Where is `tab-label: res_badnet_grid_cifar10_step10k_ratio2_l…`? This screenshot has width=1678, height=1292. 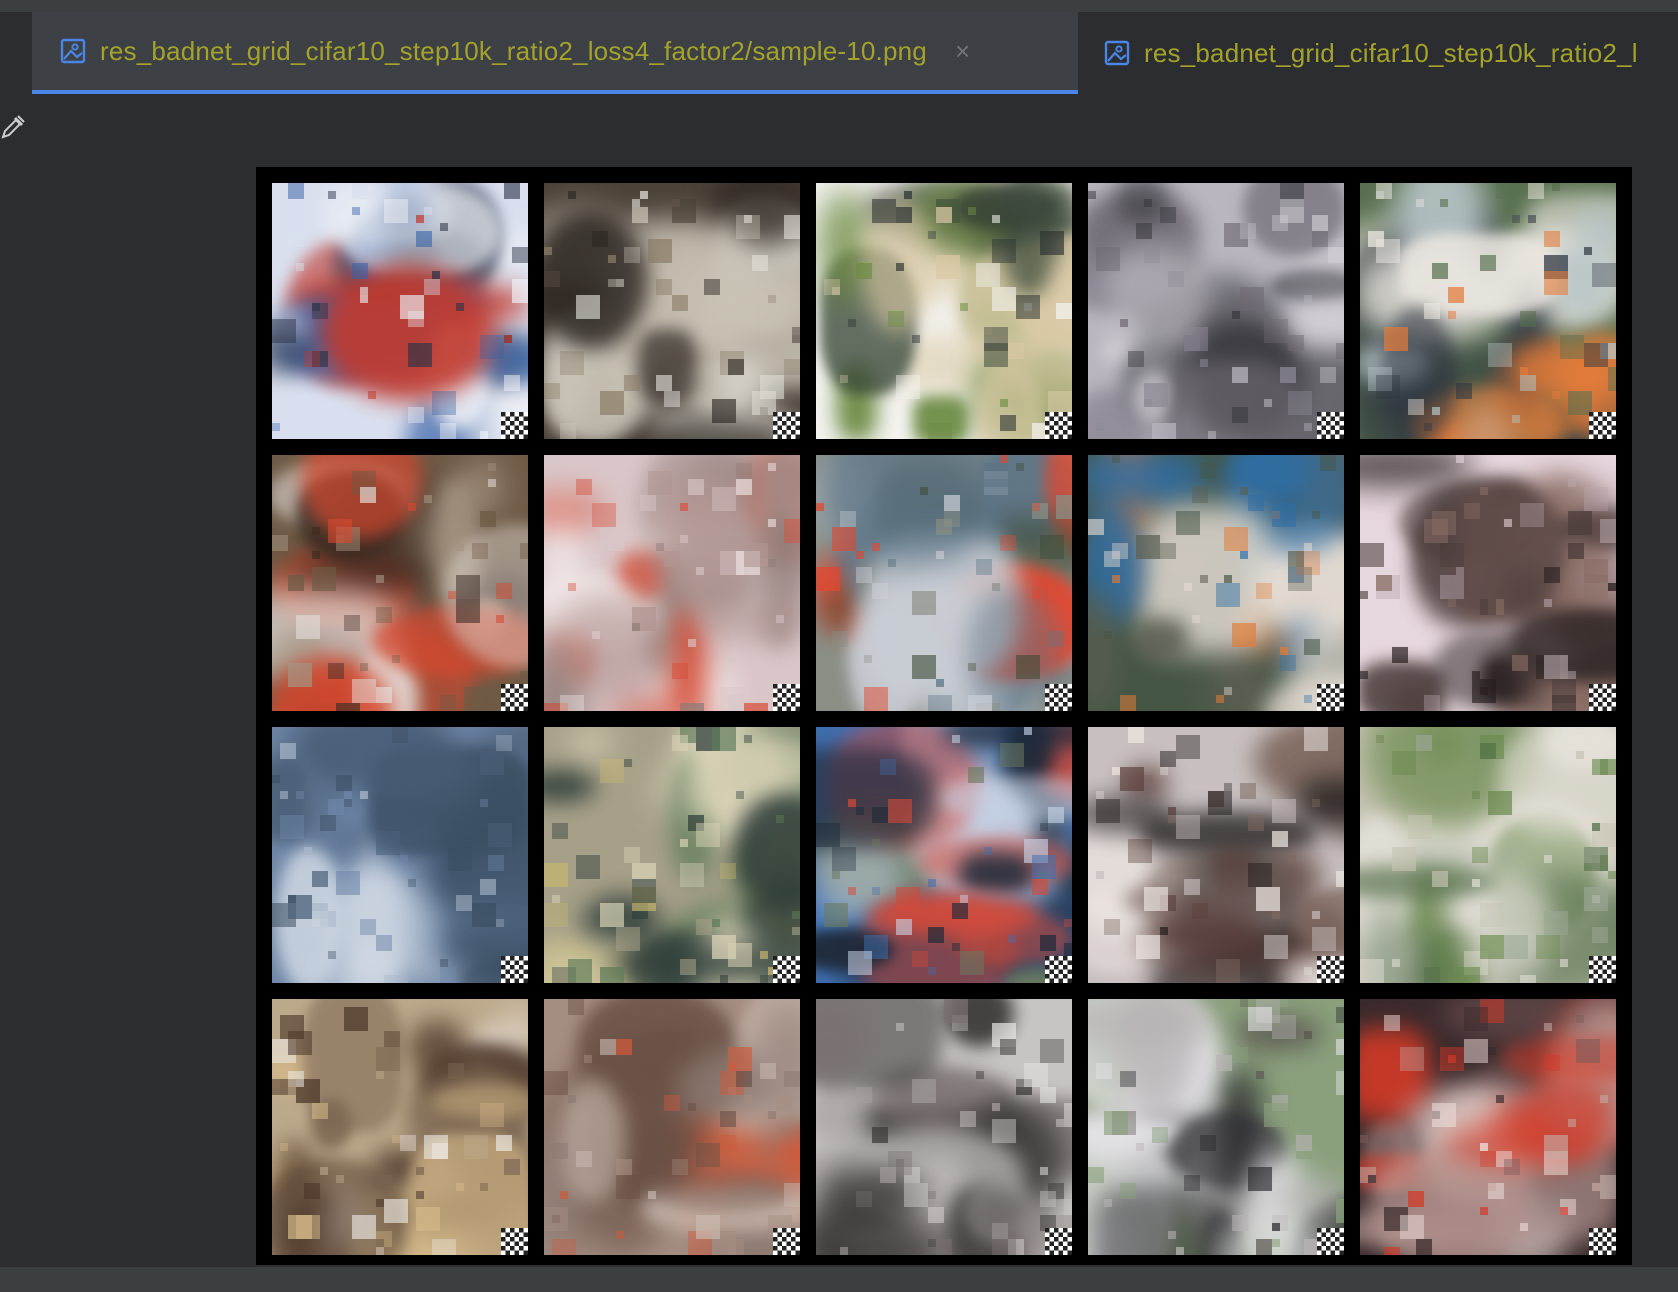
tab-label: res_badnet_grid_cifar10_step10k_ratio2_l… is located at coordinates (513, 50).